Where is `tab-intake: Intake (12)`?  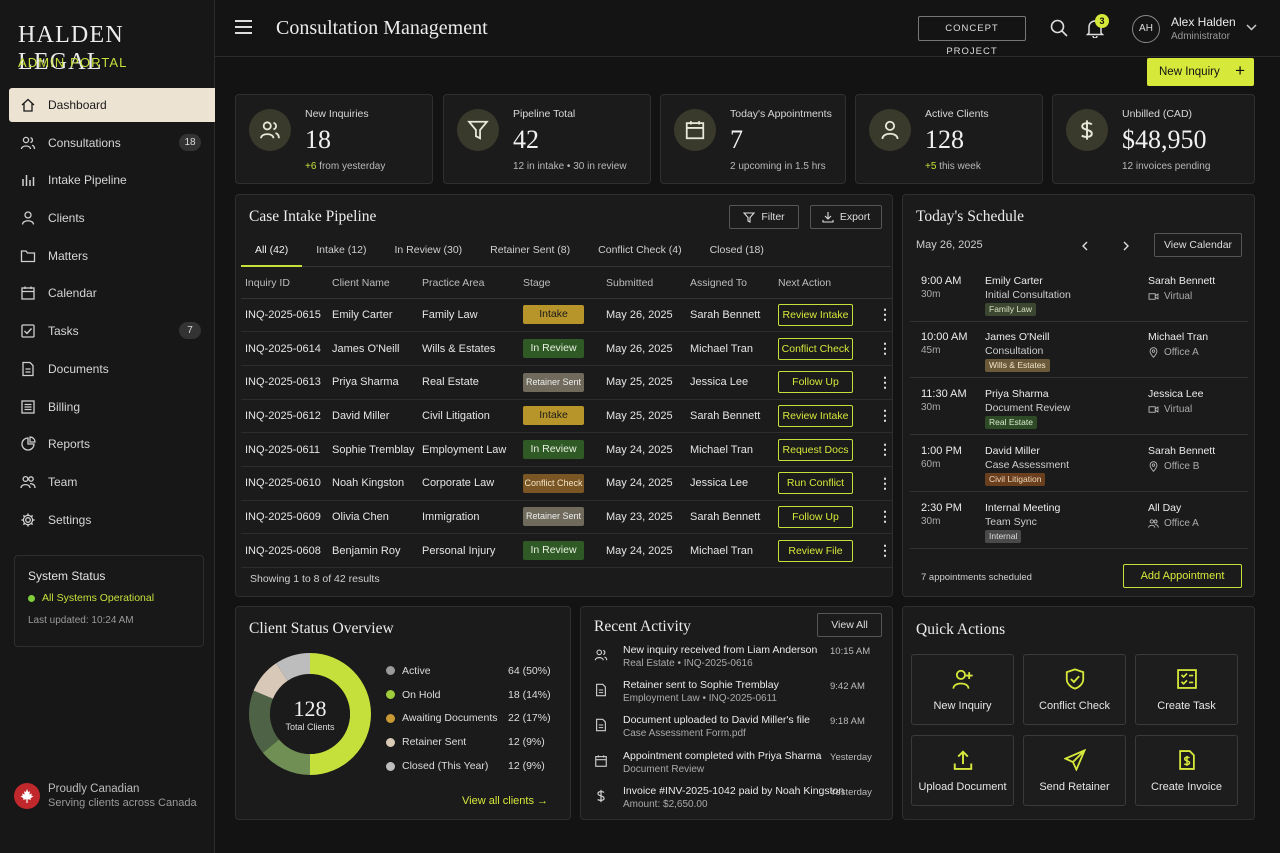
tab-intake: Intake (12) is located at coordinates (341, 250).